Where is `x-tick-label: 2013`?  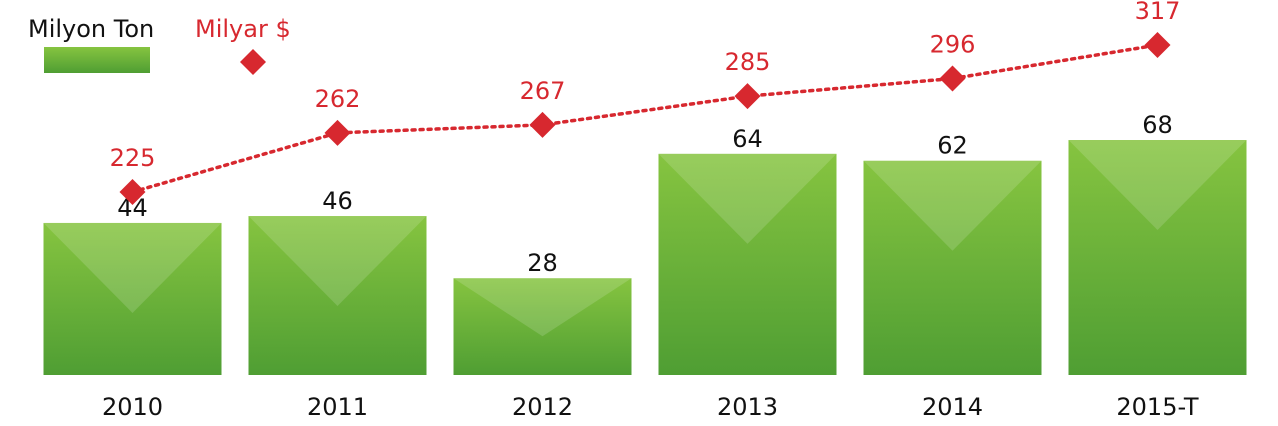 x-tick-label: 2013 is located at coordinates (747, 407).